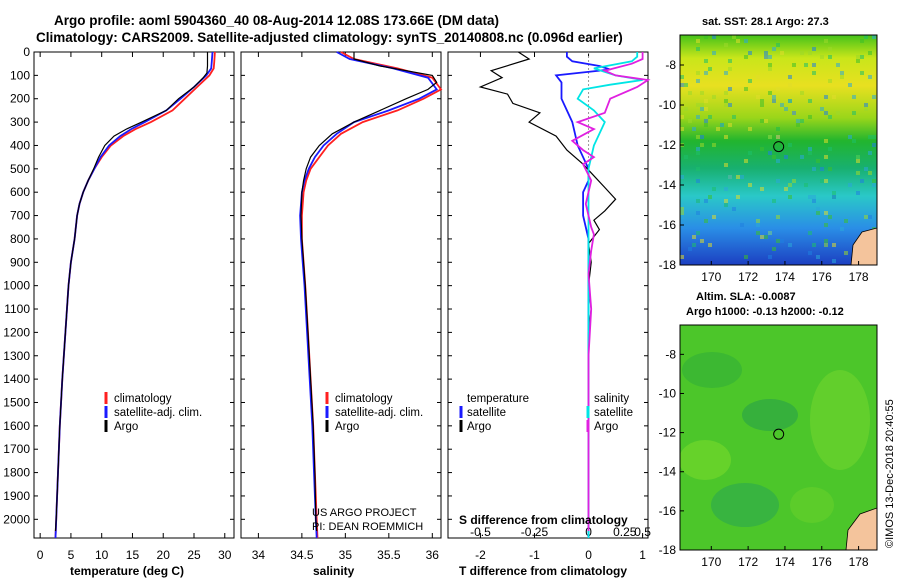  I want to click on sla-anomaly, so click(712, 370).